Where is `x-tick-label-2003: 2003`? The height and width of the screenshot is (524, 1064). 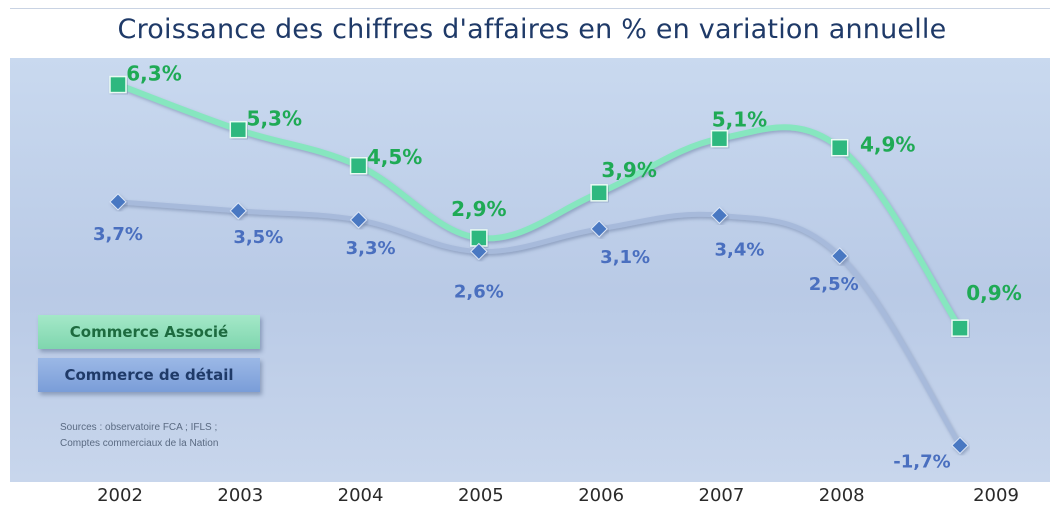
x-tick-label-2003: 2003 is located at coordinates (240, 495).